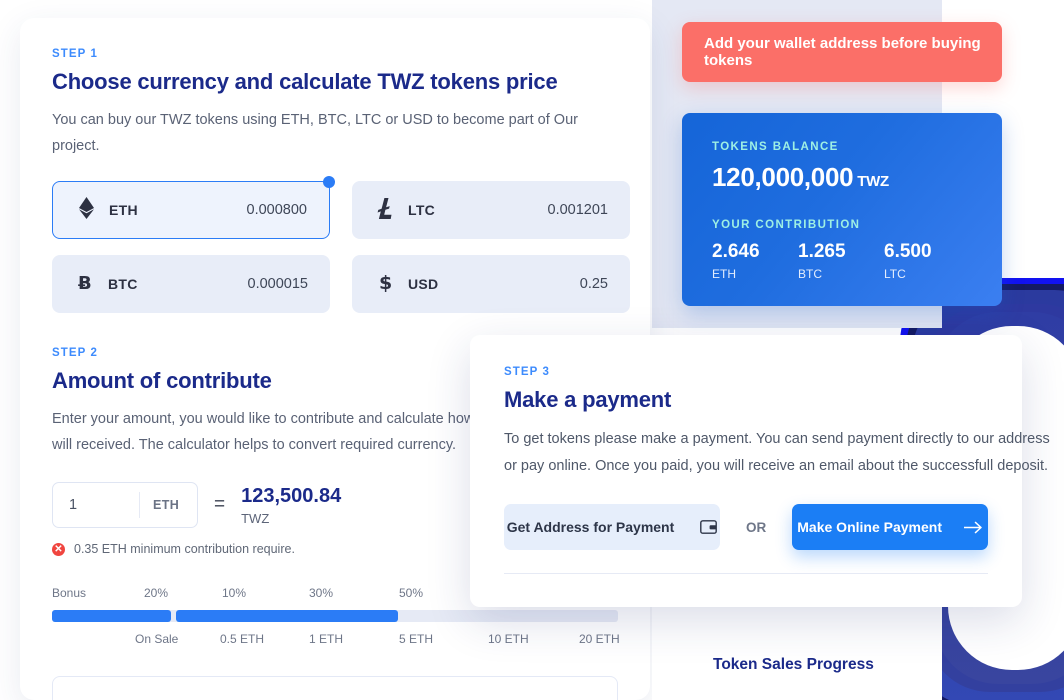  I want to click on contribution-unit: ETH, so click(724, 274).